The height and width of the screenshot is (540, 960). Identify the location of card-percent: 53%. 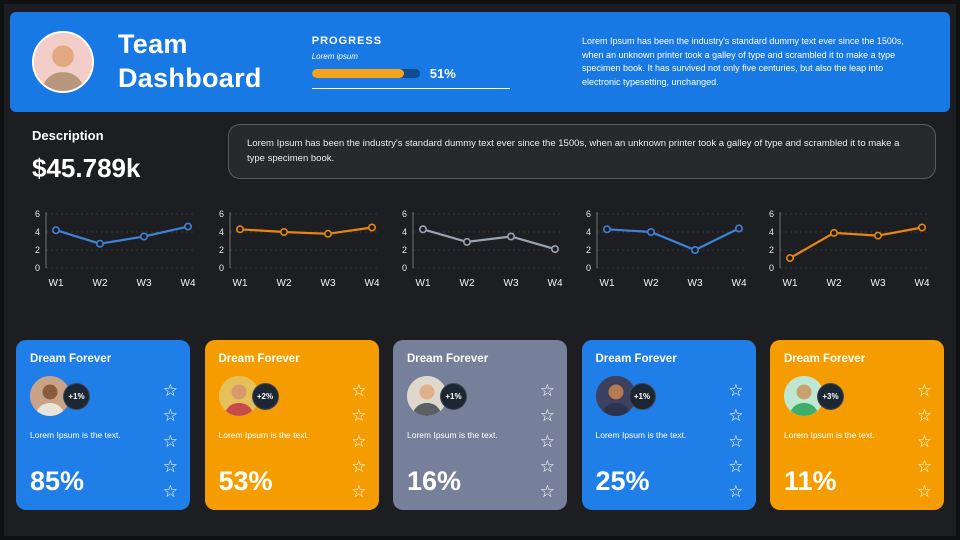
(245, 481).